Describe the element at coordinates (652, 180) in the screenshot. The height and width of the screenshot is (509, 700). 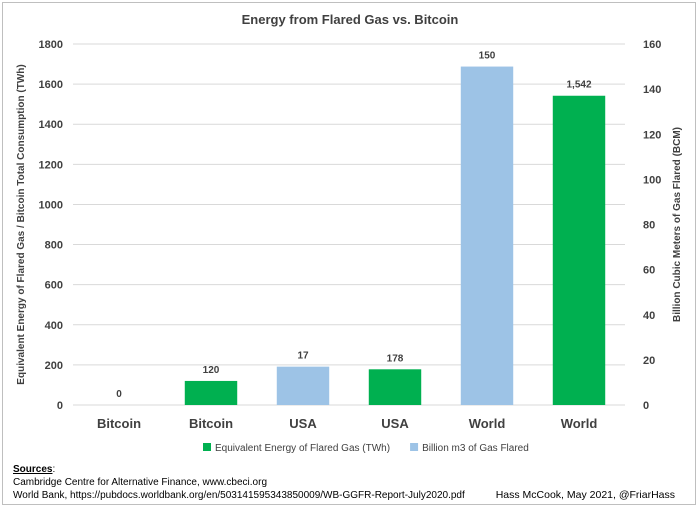
I see `y2-tick-label: 100` at that location.